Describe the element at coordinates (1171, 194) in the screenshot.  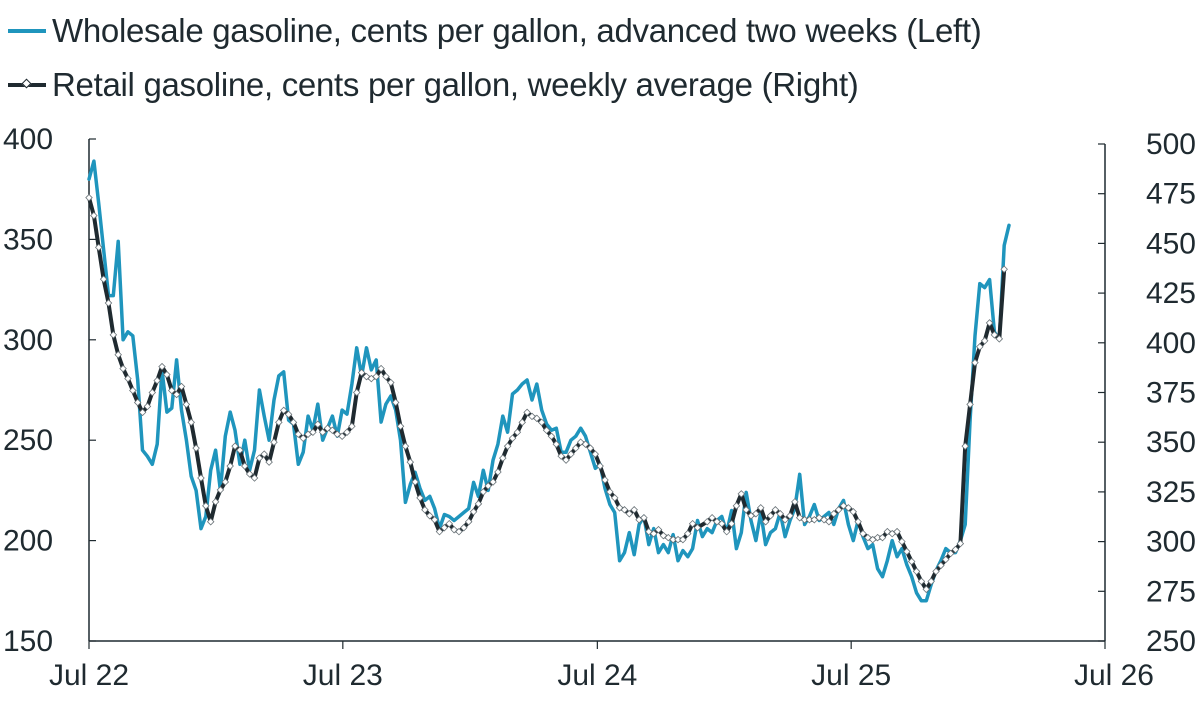
I see `y-right-tick-label: 475` at that location.